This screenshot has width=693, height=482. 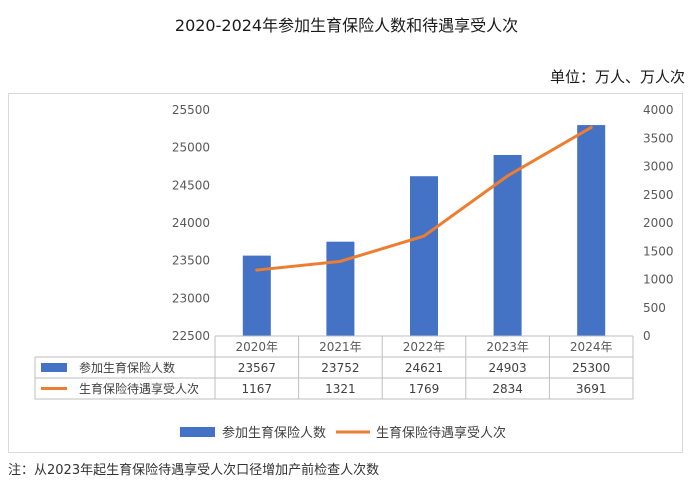 What do you see at coordinates (591, 389) in the screenshot?
I see `table-cell-value: 3691` at bounding box center [591, 389].